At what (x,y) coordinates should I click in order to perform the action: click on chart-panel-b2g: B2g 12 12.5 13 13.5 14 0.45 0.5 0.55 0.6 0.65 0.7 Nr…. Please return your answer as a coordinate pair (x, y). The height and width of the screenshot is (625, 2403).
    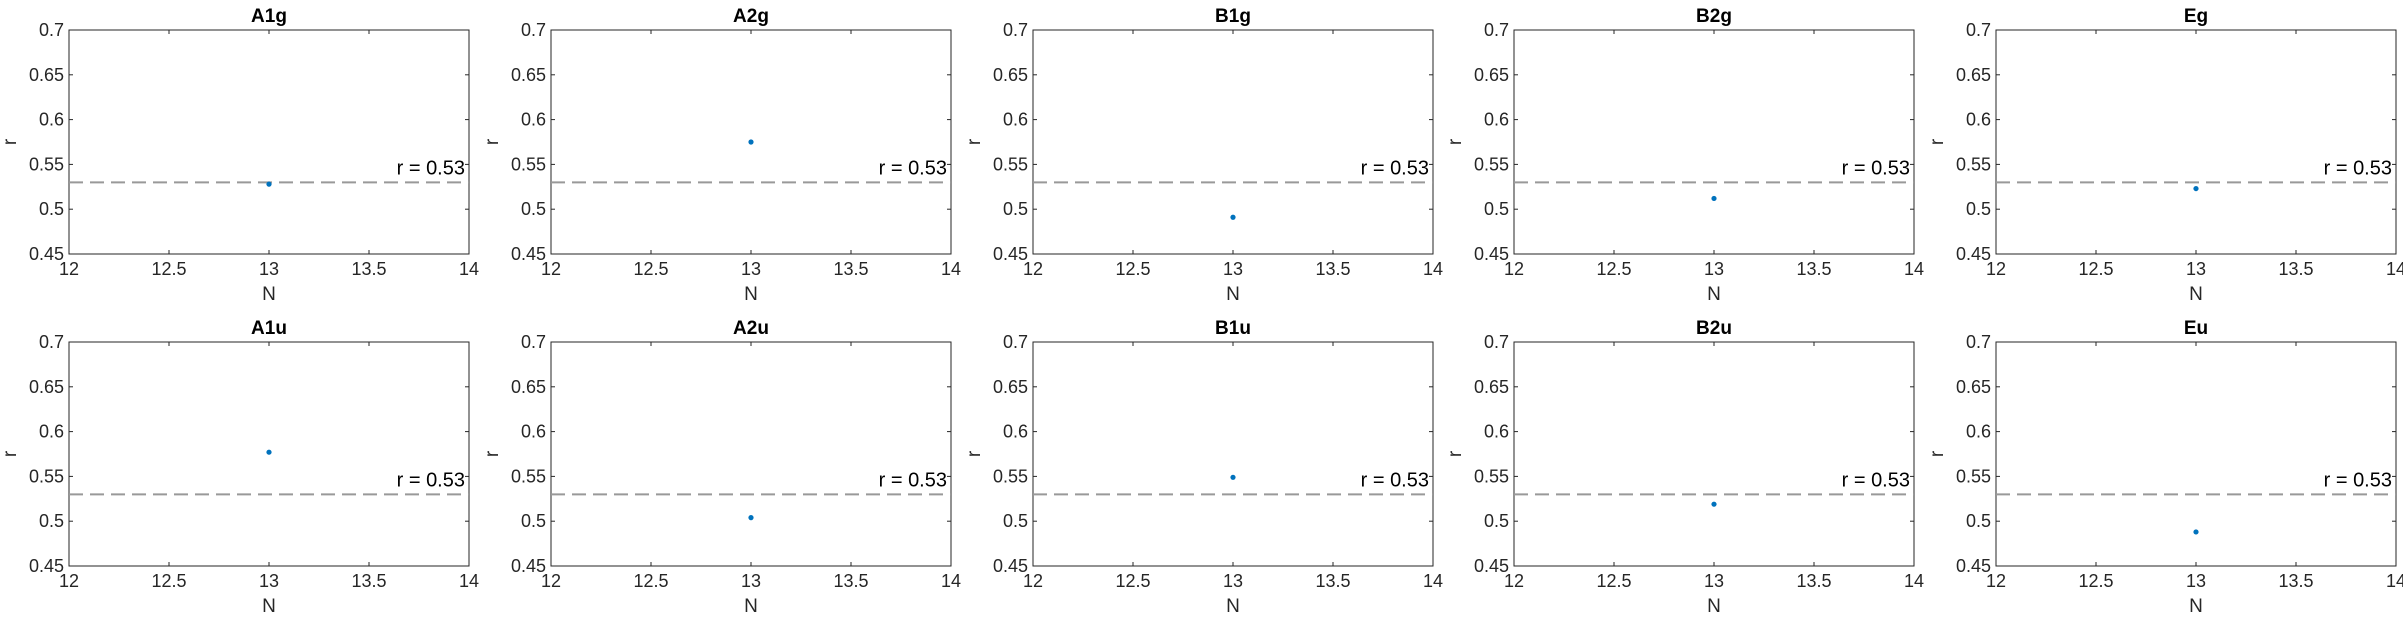
    Looking at the image, I should click on (1684, 155).